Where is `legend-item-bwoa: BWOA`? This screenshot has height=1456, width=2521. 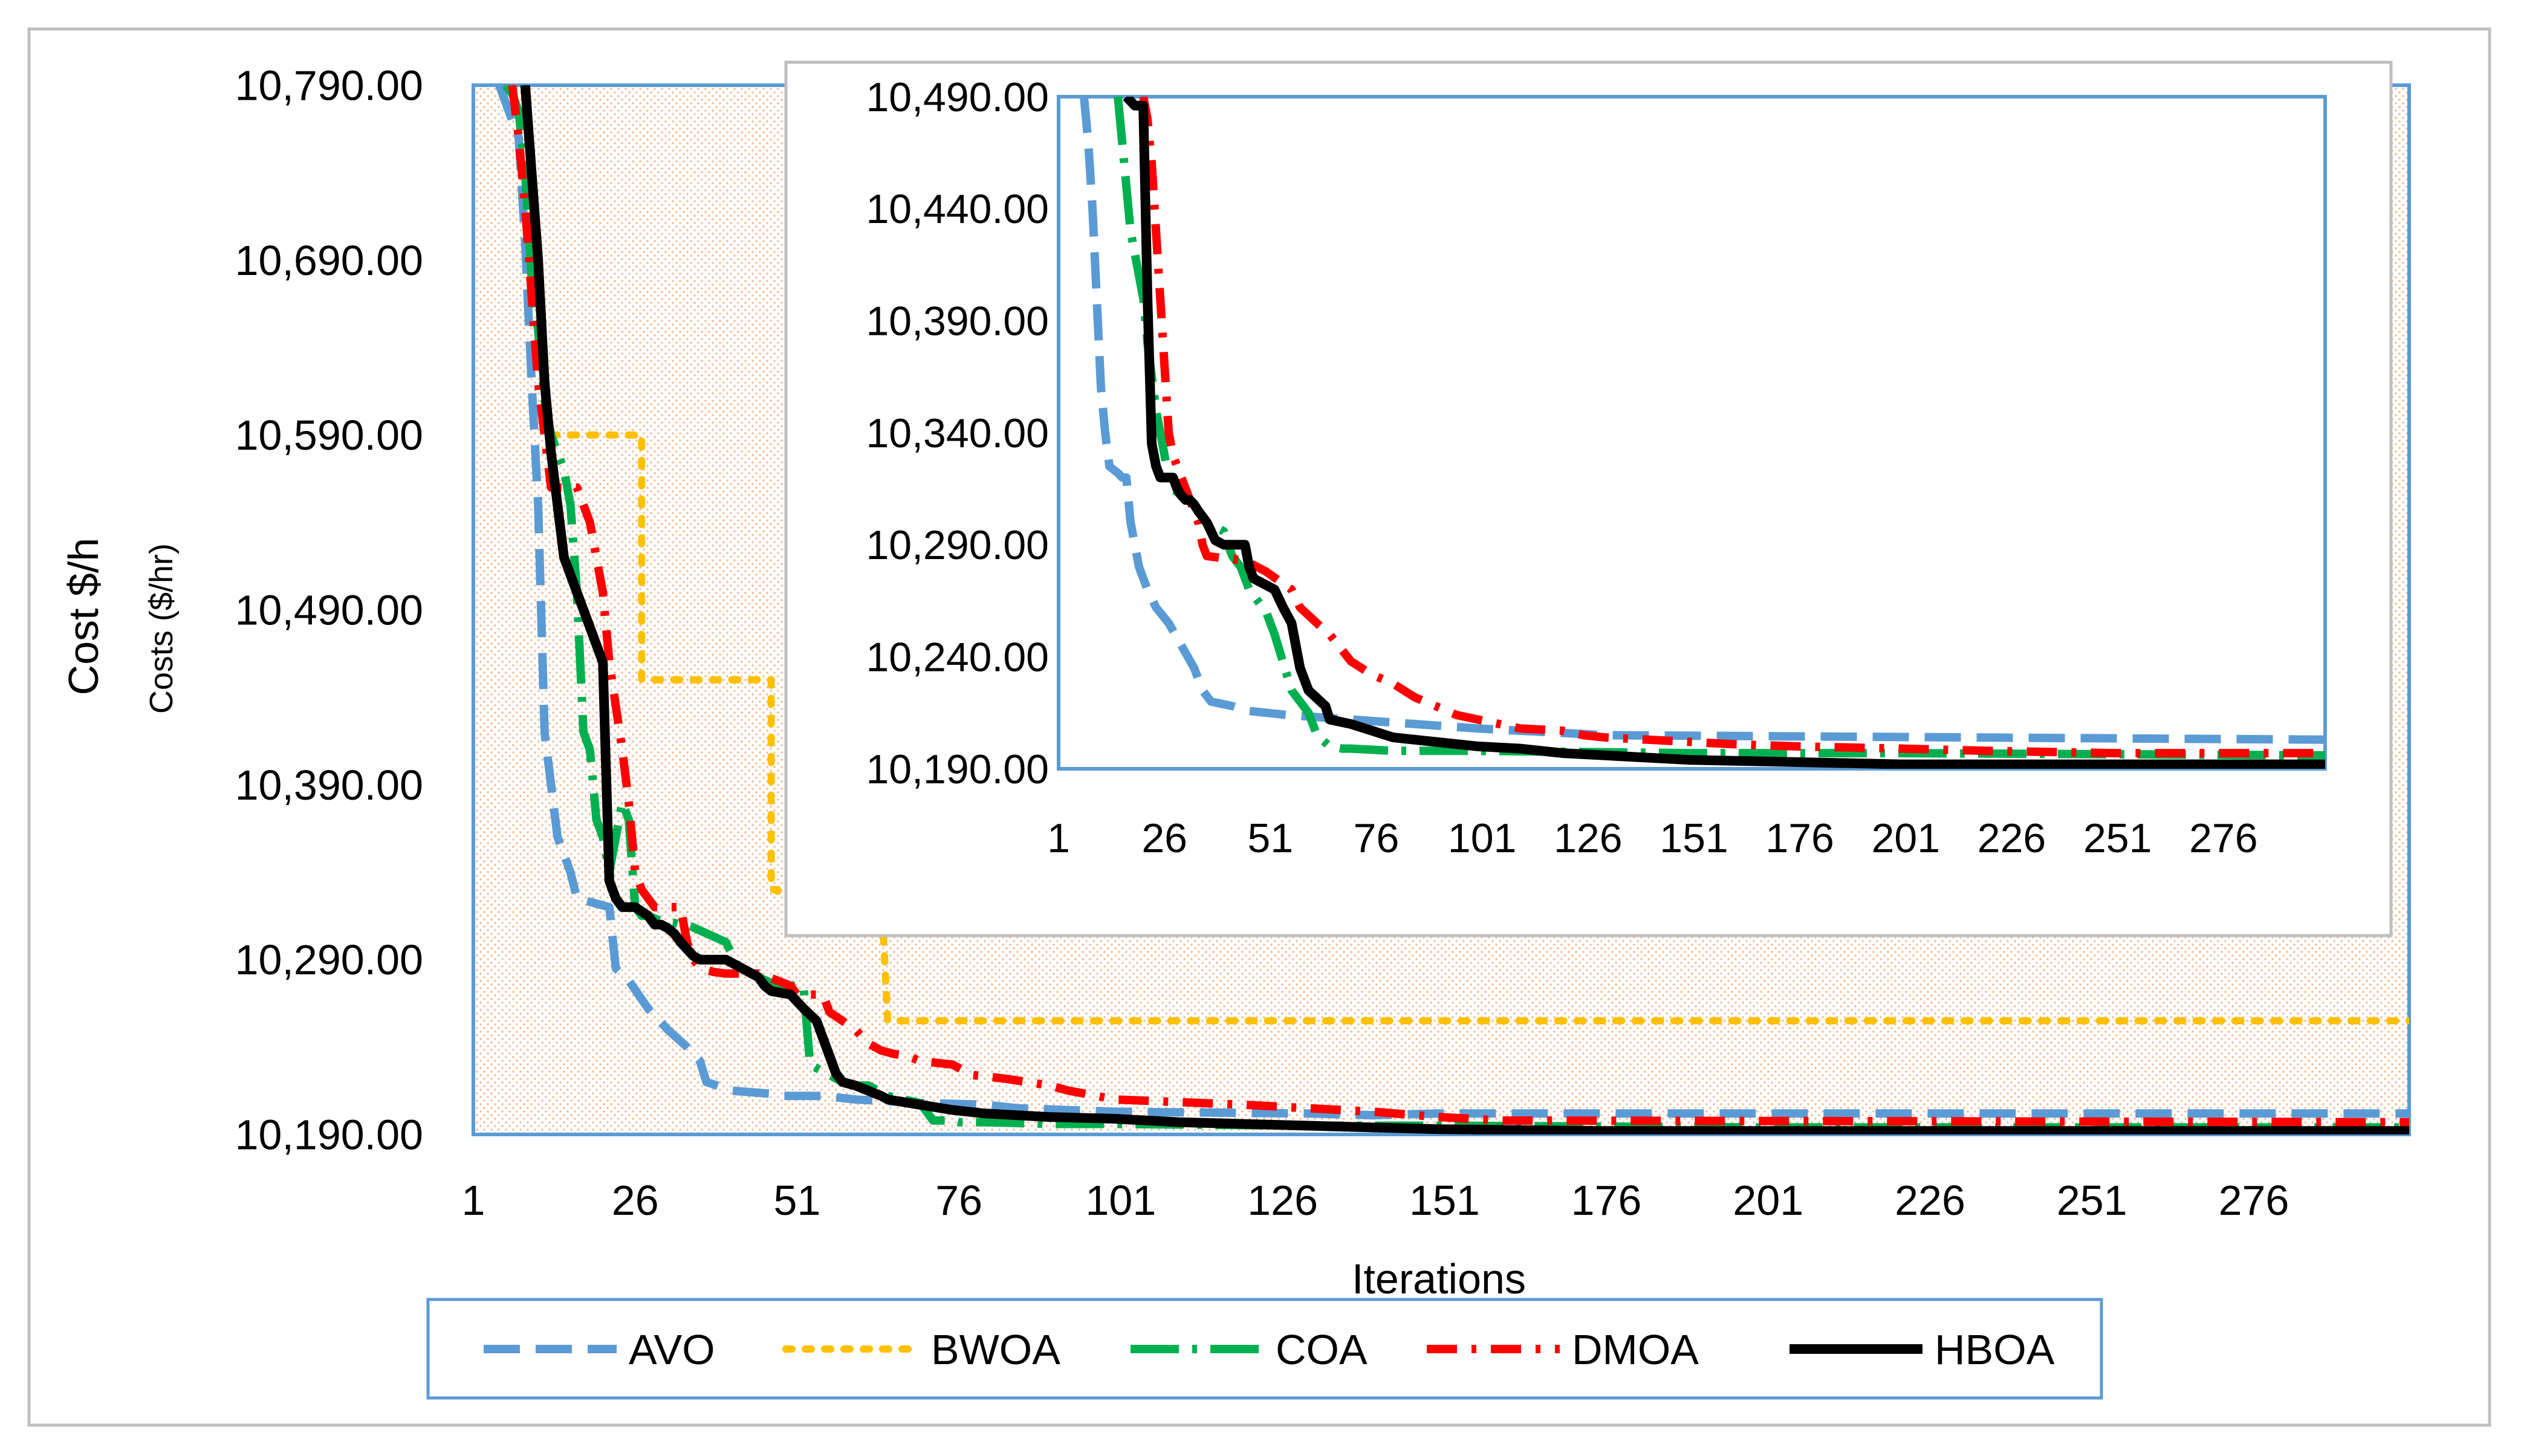 legend-item-bwoa: BWOA is located at coordinates (921, 1349).